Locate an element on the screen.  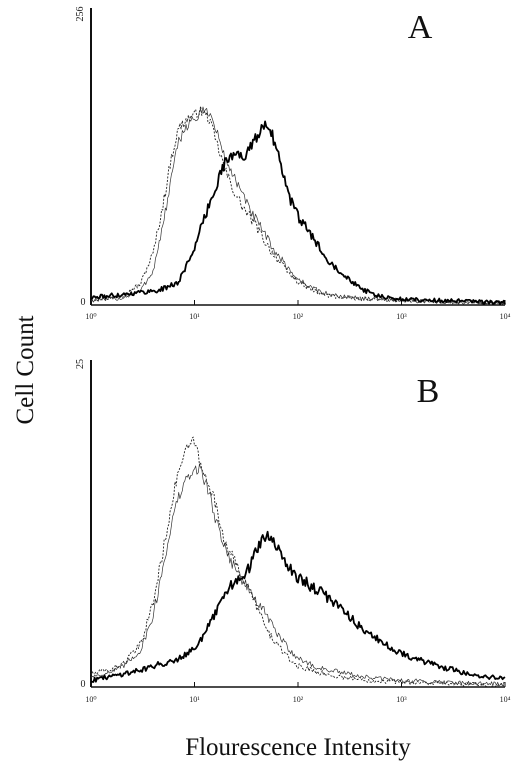
panel-a-x-ticks: 10⁰ 10¹ 10² 10³ 10⁴ is located at coordinates (298, 310).